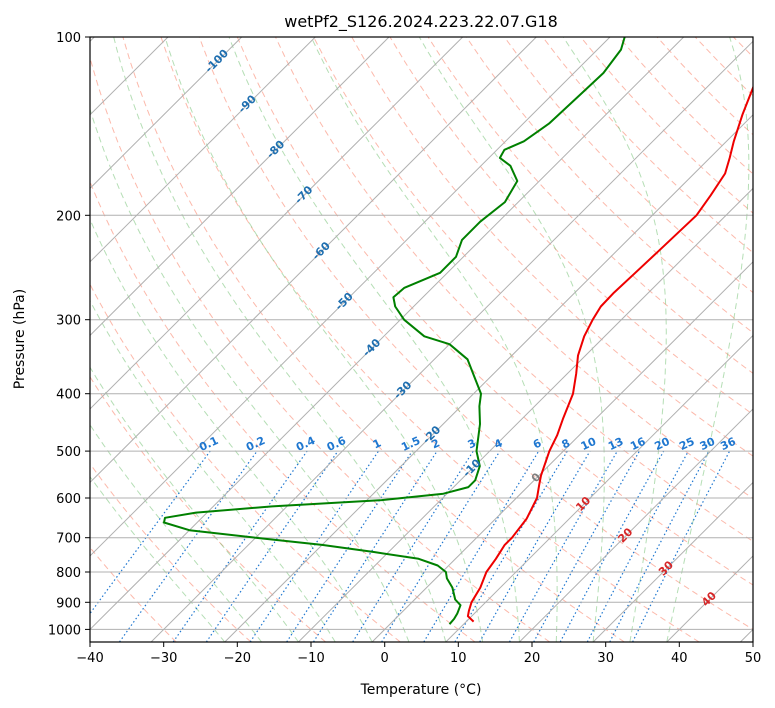 This screenshot has height=708, width=775. Describe the element at coordinates (68, 452) in the screenshot. I see `y-tick-label: 500` at that location.